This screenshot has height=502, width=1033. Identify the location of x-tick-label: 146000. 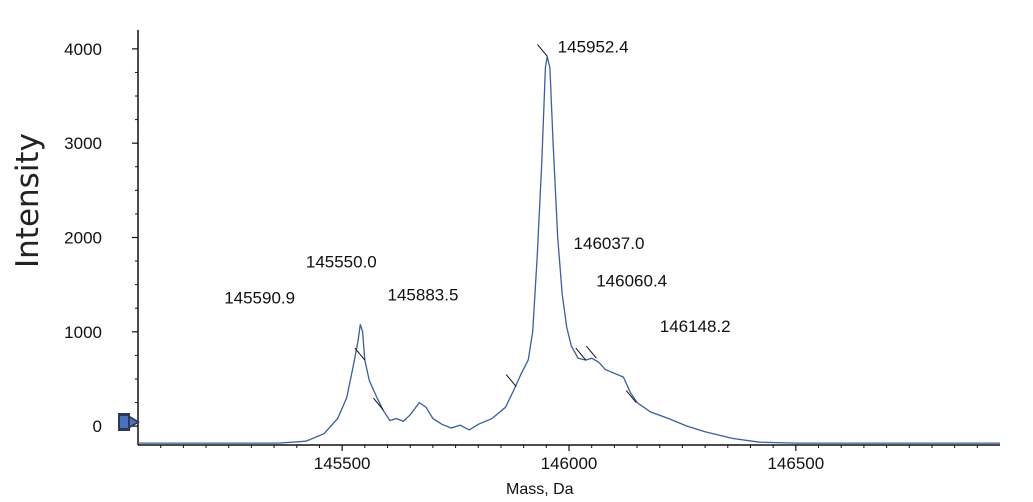
(569, 463).